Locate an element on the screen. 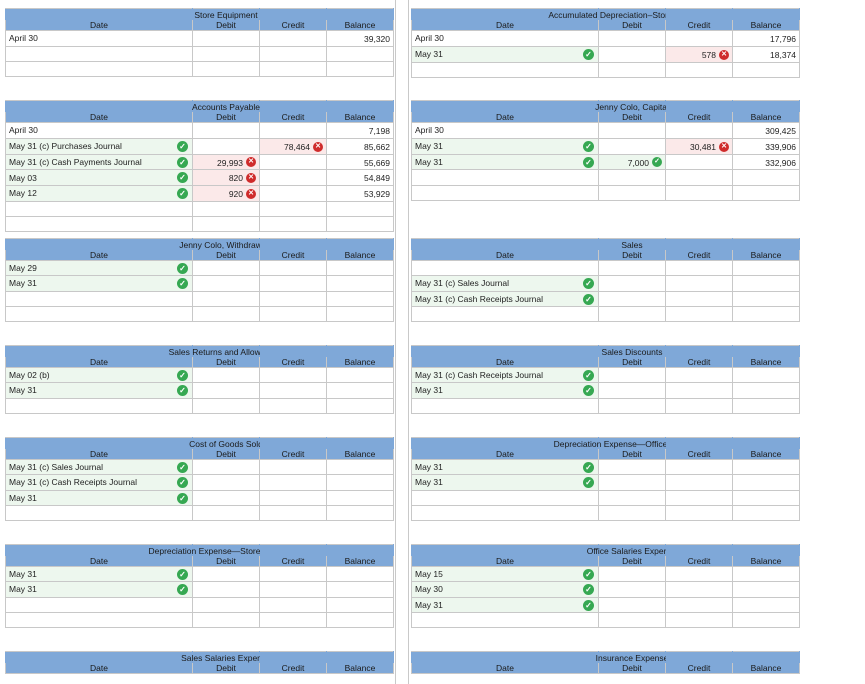 Image resolution: width=865 pixels, height=684 pixels. credit-amount-cell: 30,481 ✕ is located at coordinates (699, 146).